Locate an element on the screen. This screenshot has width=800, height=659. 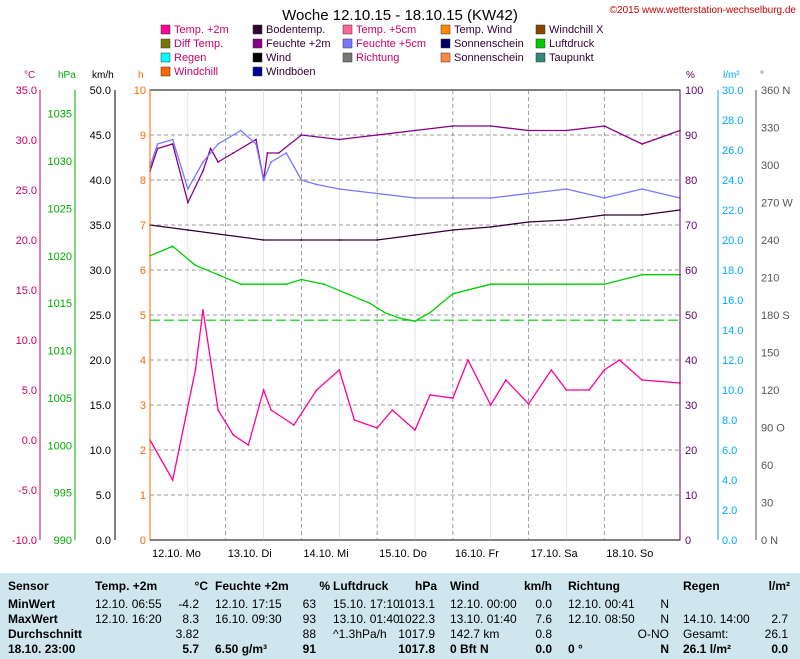
tick-label-direction_deg: 180 S is located at coordinates (775, 316).